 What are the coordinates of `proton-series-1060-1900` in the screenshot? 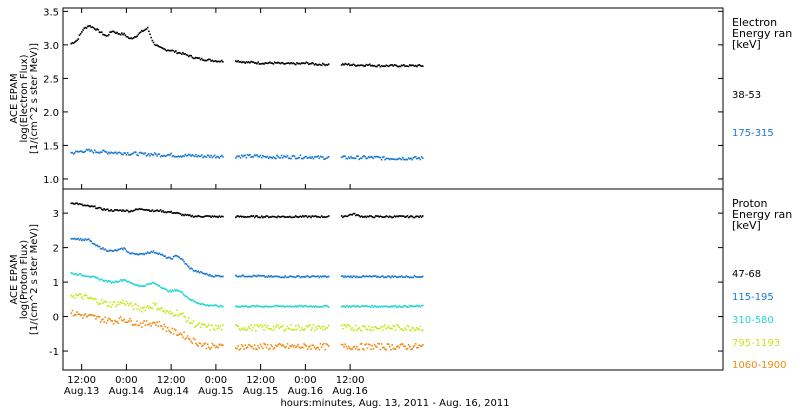 It's located at (247, 330).